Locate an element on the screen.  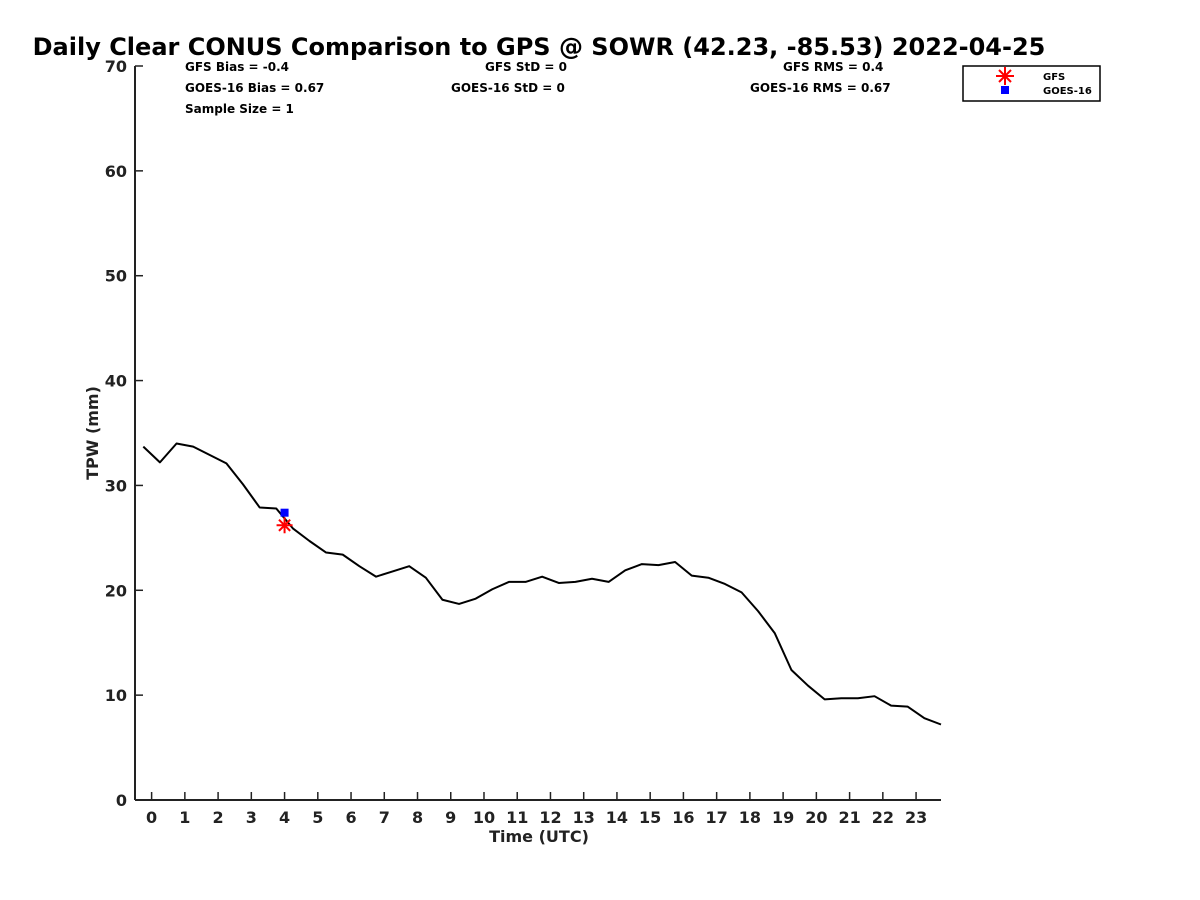
gfs-asterisk-stroke is located at coordinates (284, 525).